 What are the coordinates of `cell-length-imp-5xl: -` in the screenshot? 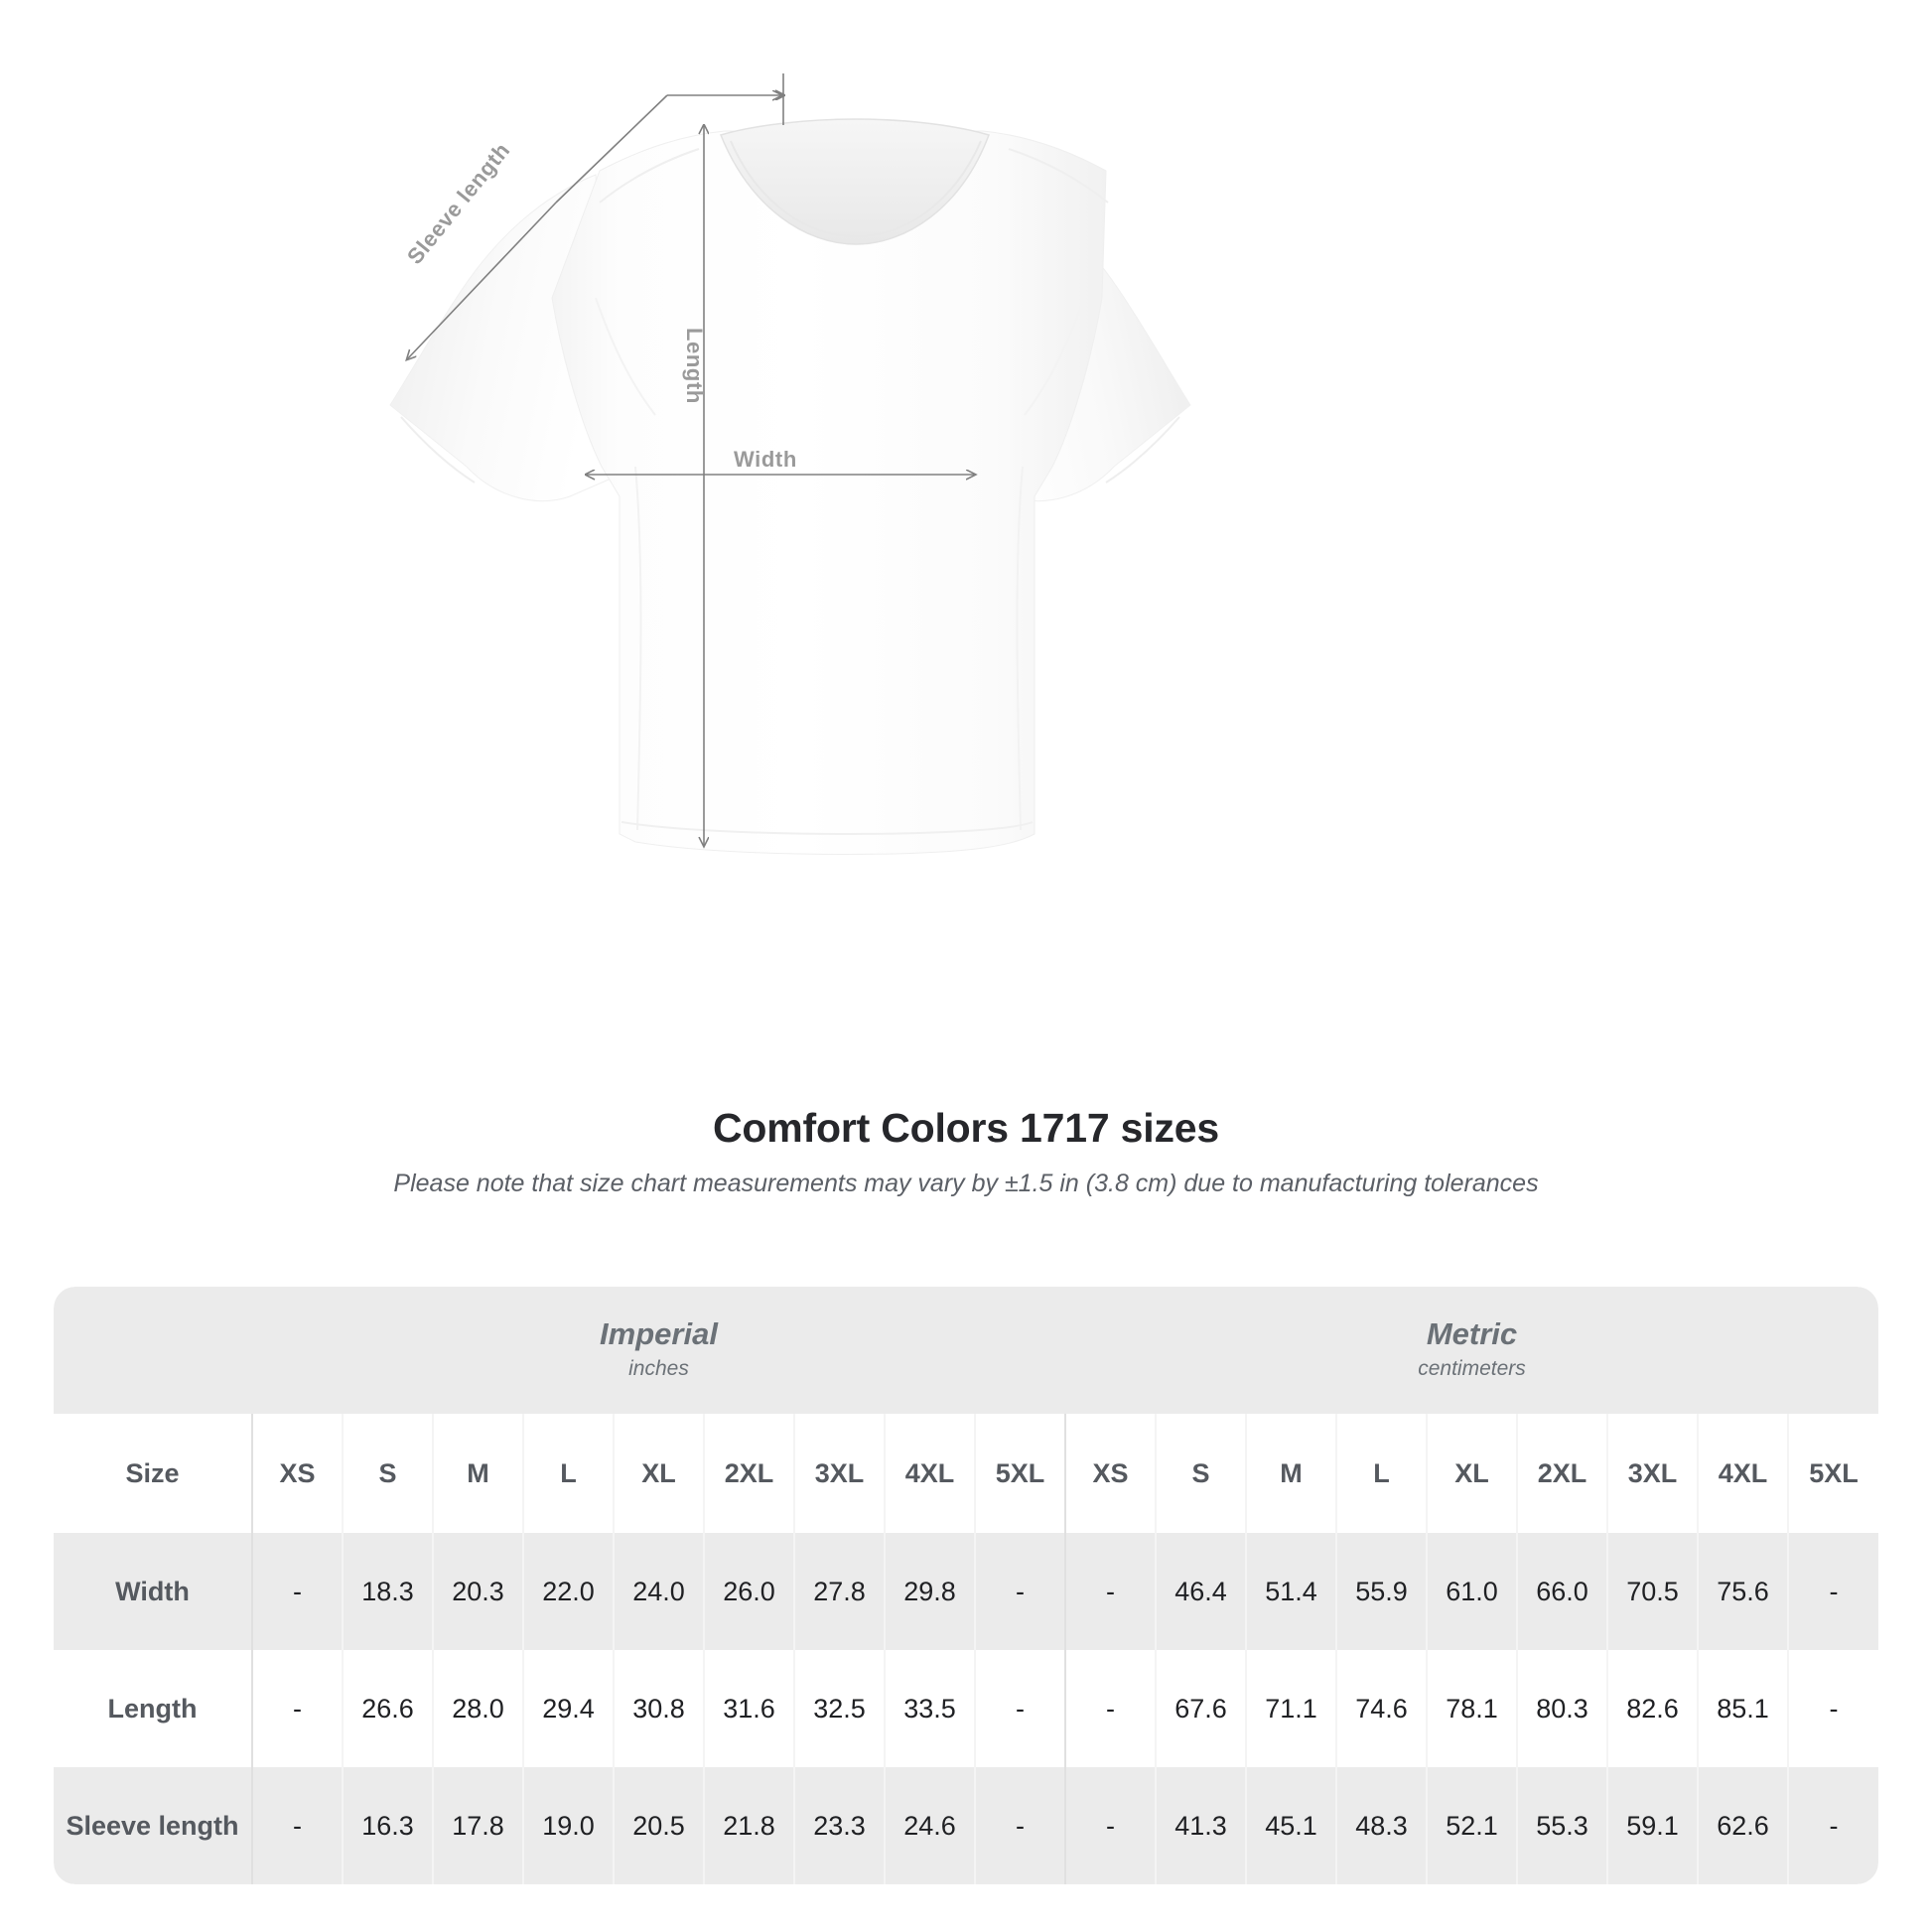 It's located at (1019, 1709).